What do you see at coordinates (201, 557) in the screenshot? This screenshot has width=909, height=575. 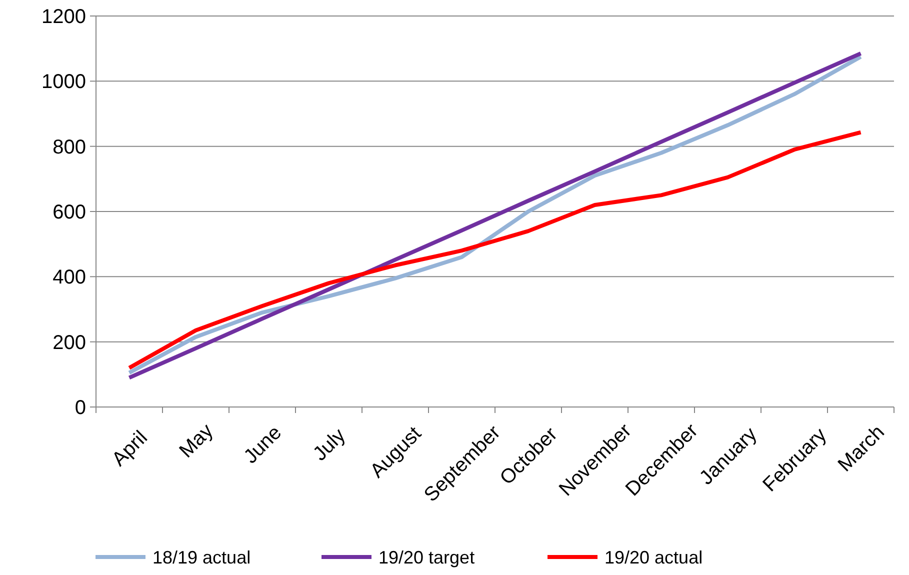 I see `legend-label: 18/19 actual` at bounding box center [201, 557].